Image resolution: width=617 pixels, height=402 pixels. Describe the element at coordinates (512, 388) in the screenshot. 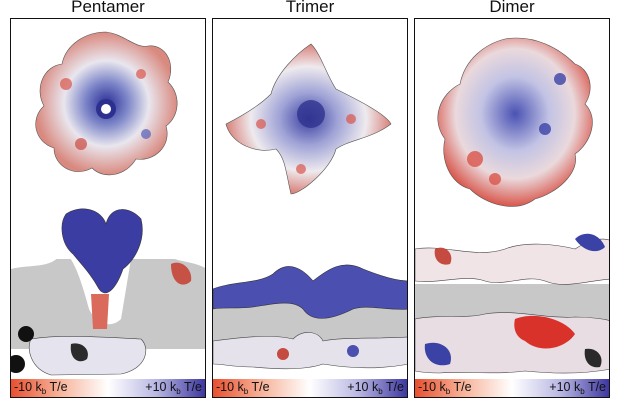

I see `dimer-colorbar: -10 kb T/e +10 kb T/e` at that location.